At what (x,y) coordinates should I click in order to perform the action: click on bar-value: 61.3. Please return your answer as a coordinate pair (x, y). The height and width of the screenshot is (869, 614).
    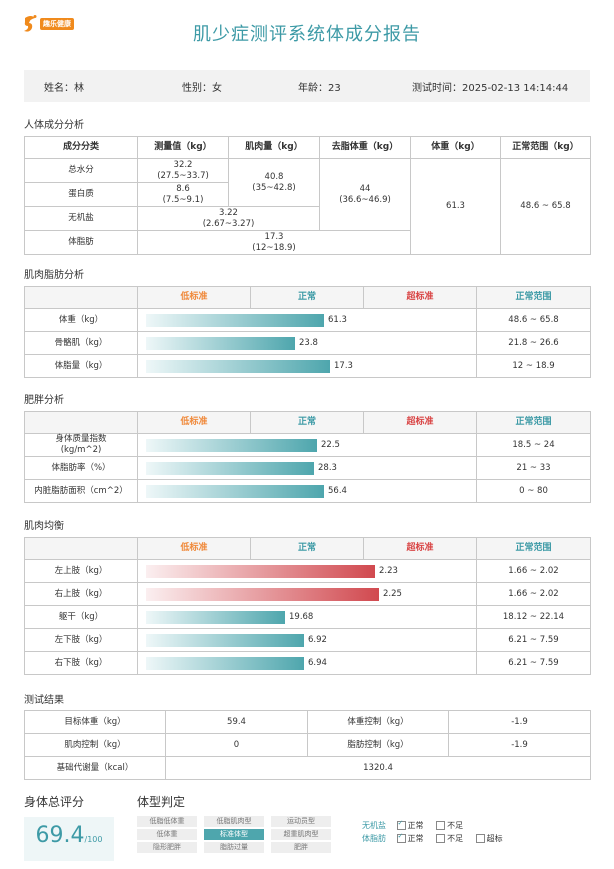
    Looking at the image, I should click on (337, 320).